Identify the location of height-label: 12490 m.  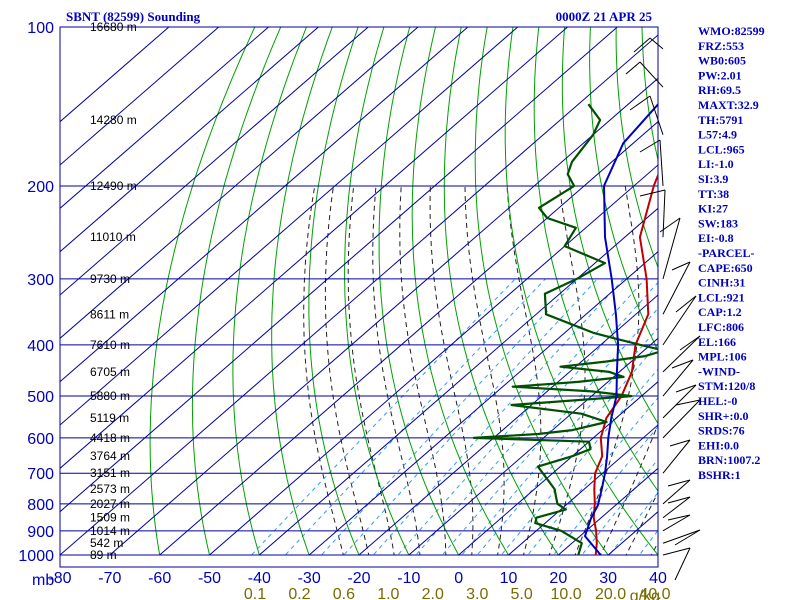
(113, 186).